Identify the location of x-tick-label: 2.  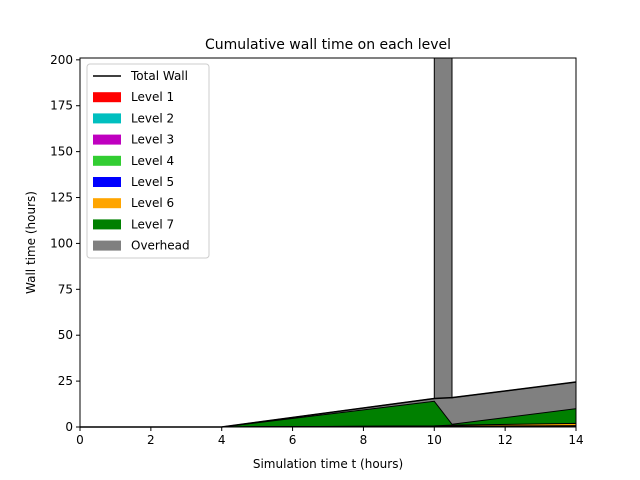
(151, 440).